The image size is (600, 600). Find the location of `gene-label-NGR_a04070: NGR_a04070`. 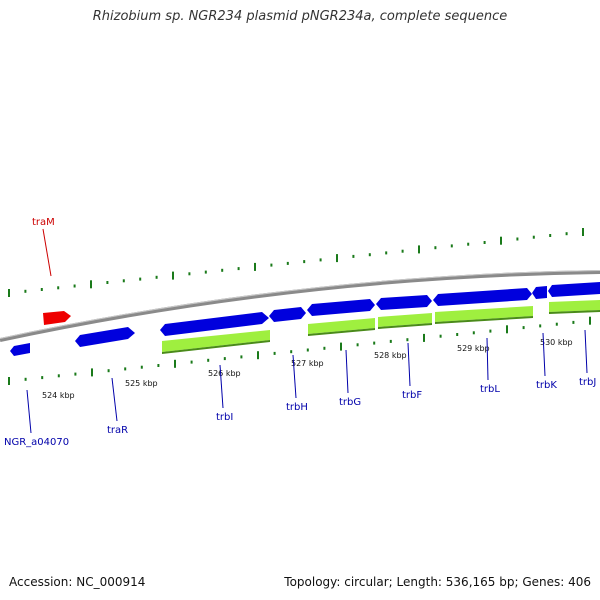

gene-label-NGR_a04070: NGR_a04070 is located at coordinates (36, 442).